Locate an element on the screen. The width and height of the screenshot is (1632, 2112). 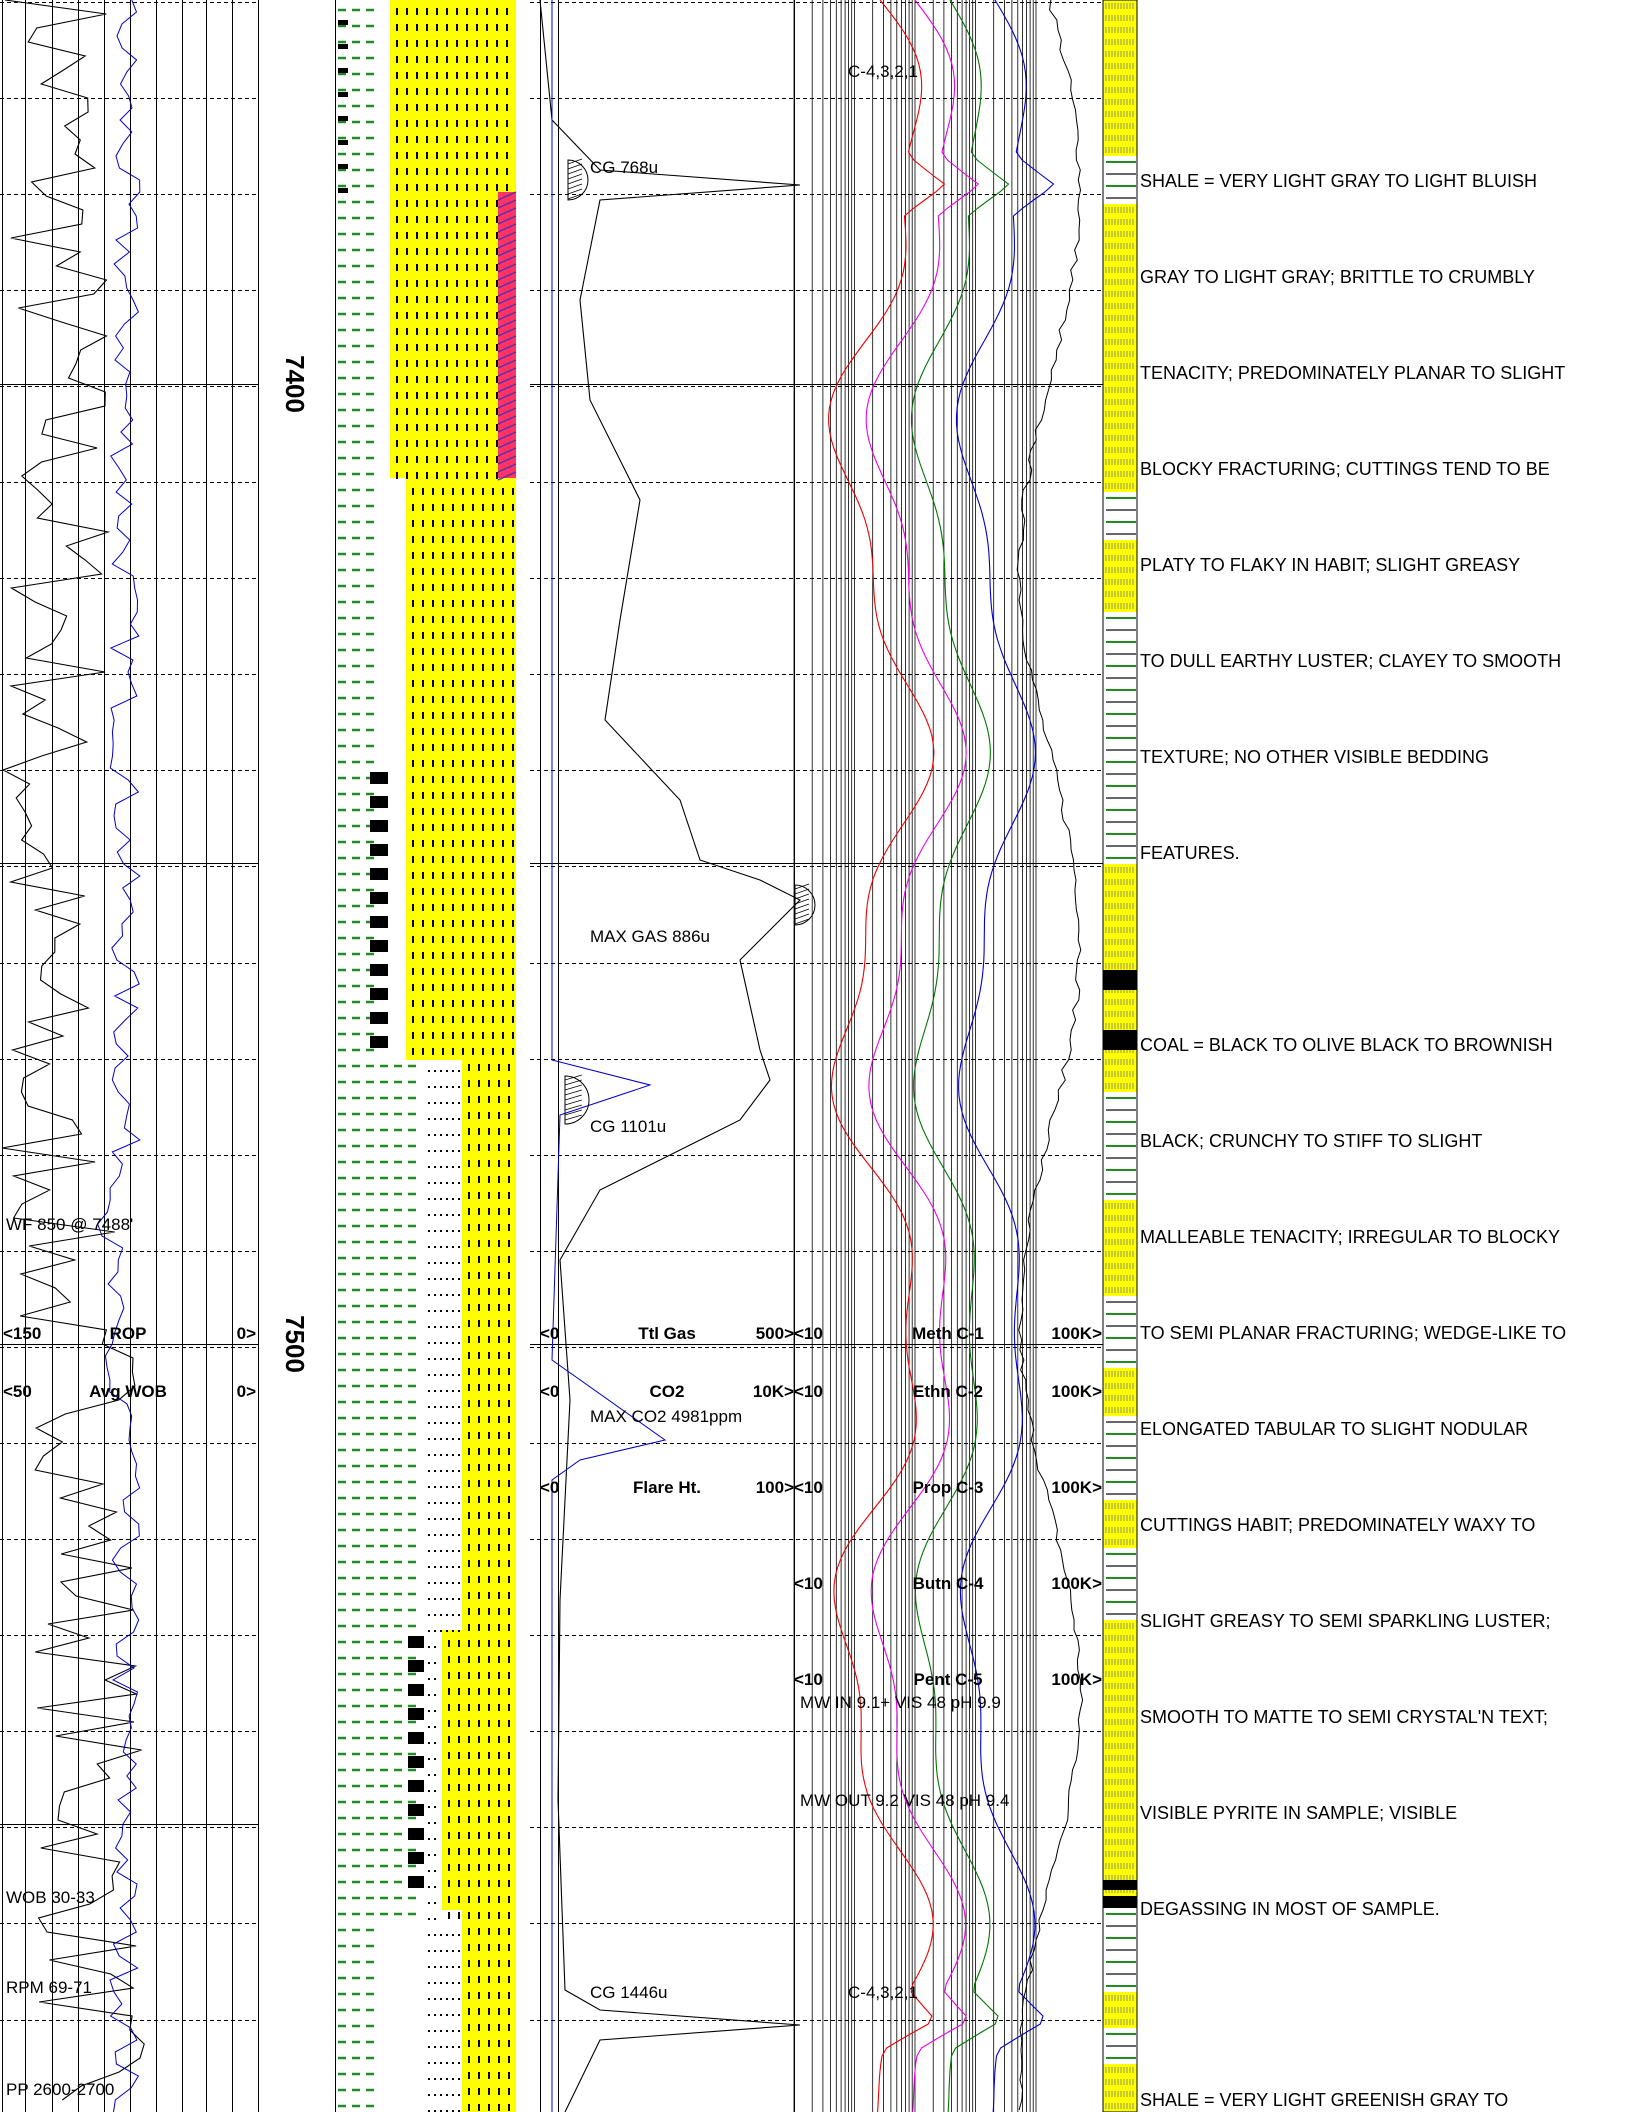
scale-name: Ttl Gas is located at coordinates (667, 1333).